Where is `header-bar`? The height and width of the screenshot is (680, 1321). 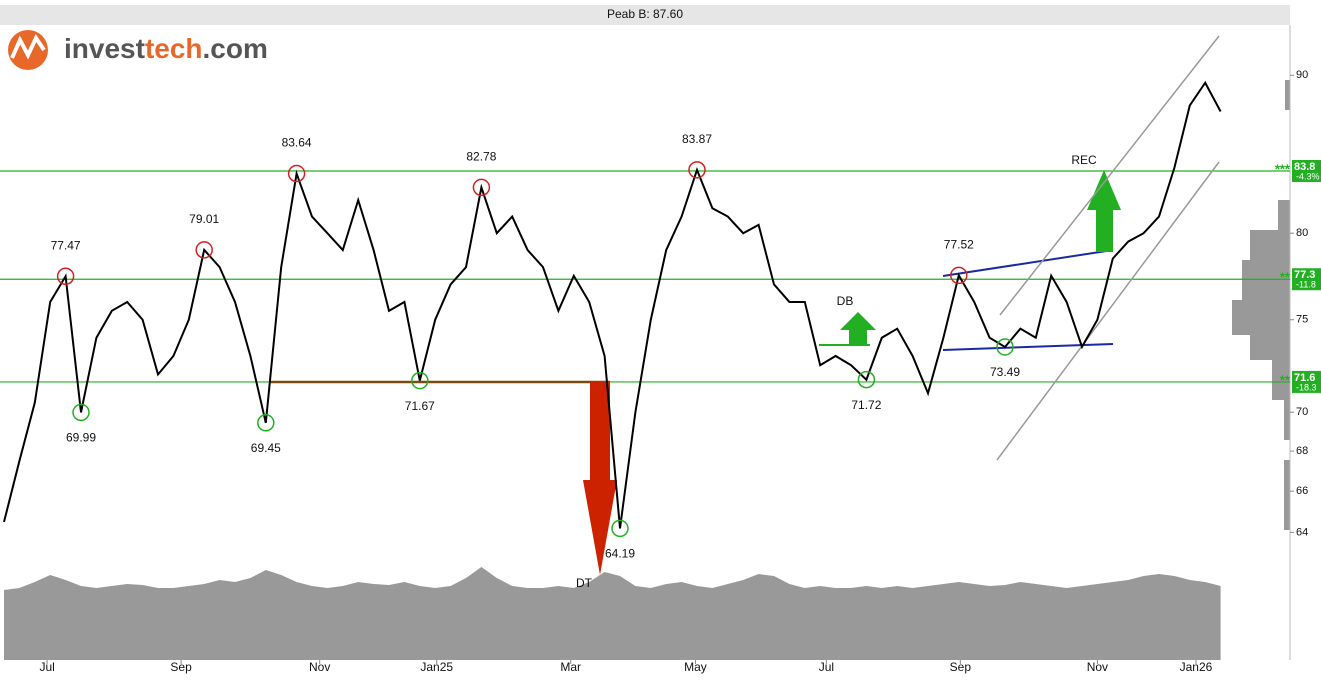 header-bar is located at coordinates (645, 15).